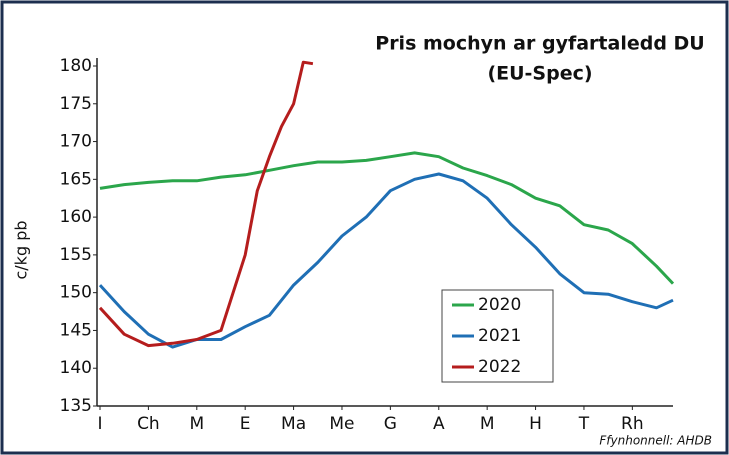 The image size is (729, 455). What do you see at coordinates (341, 424) in the screenshot?
I see `x-tick-label: Me` at bounding box center [341, 424].